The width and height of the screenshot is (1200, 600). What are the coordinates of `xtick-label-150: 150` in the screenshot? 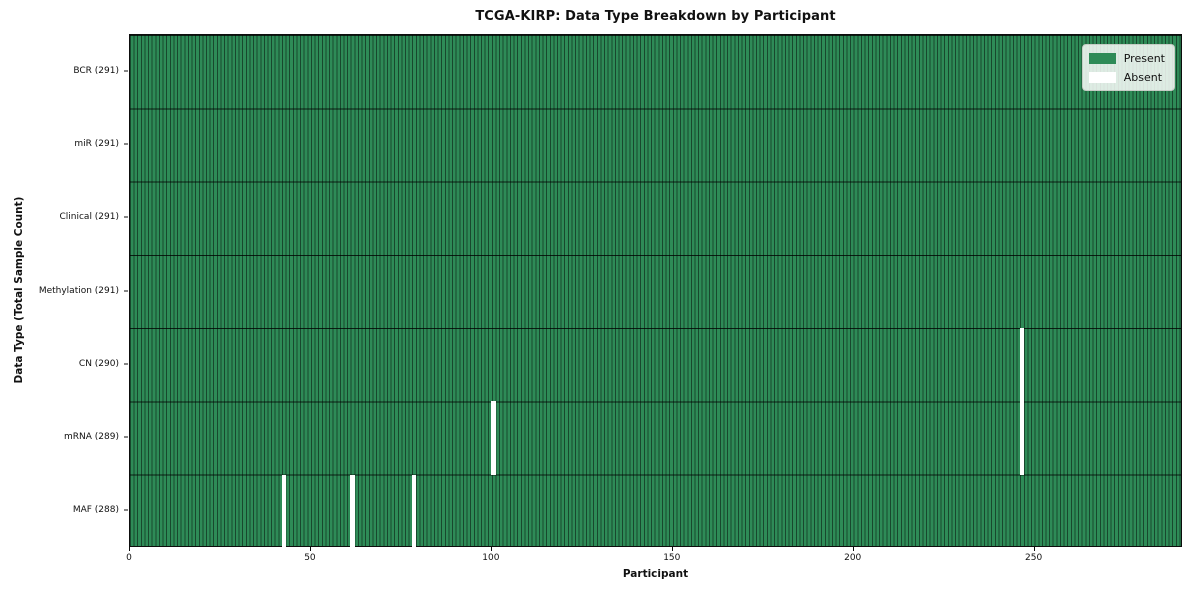 It's located at (672, 558).